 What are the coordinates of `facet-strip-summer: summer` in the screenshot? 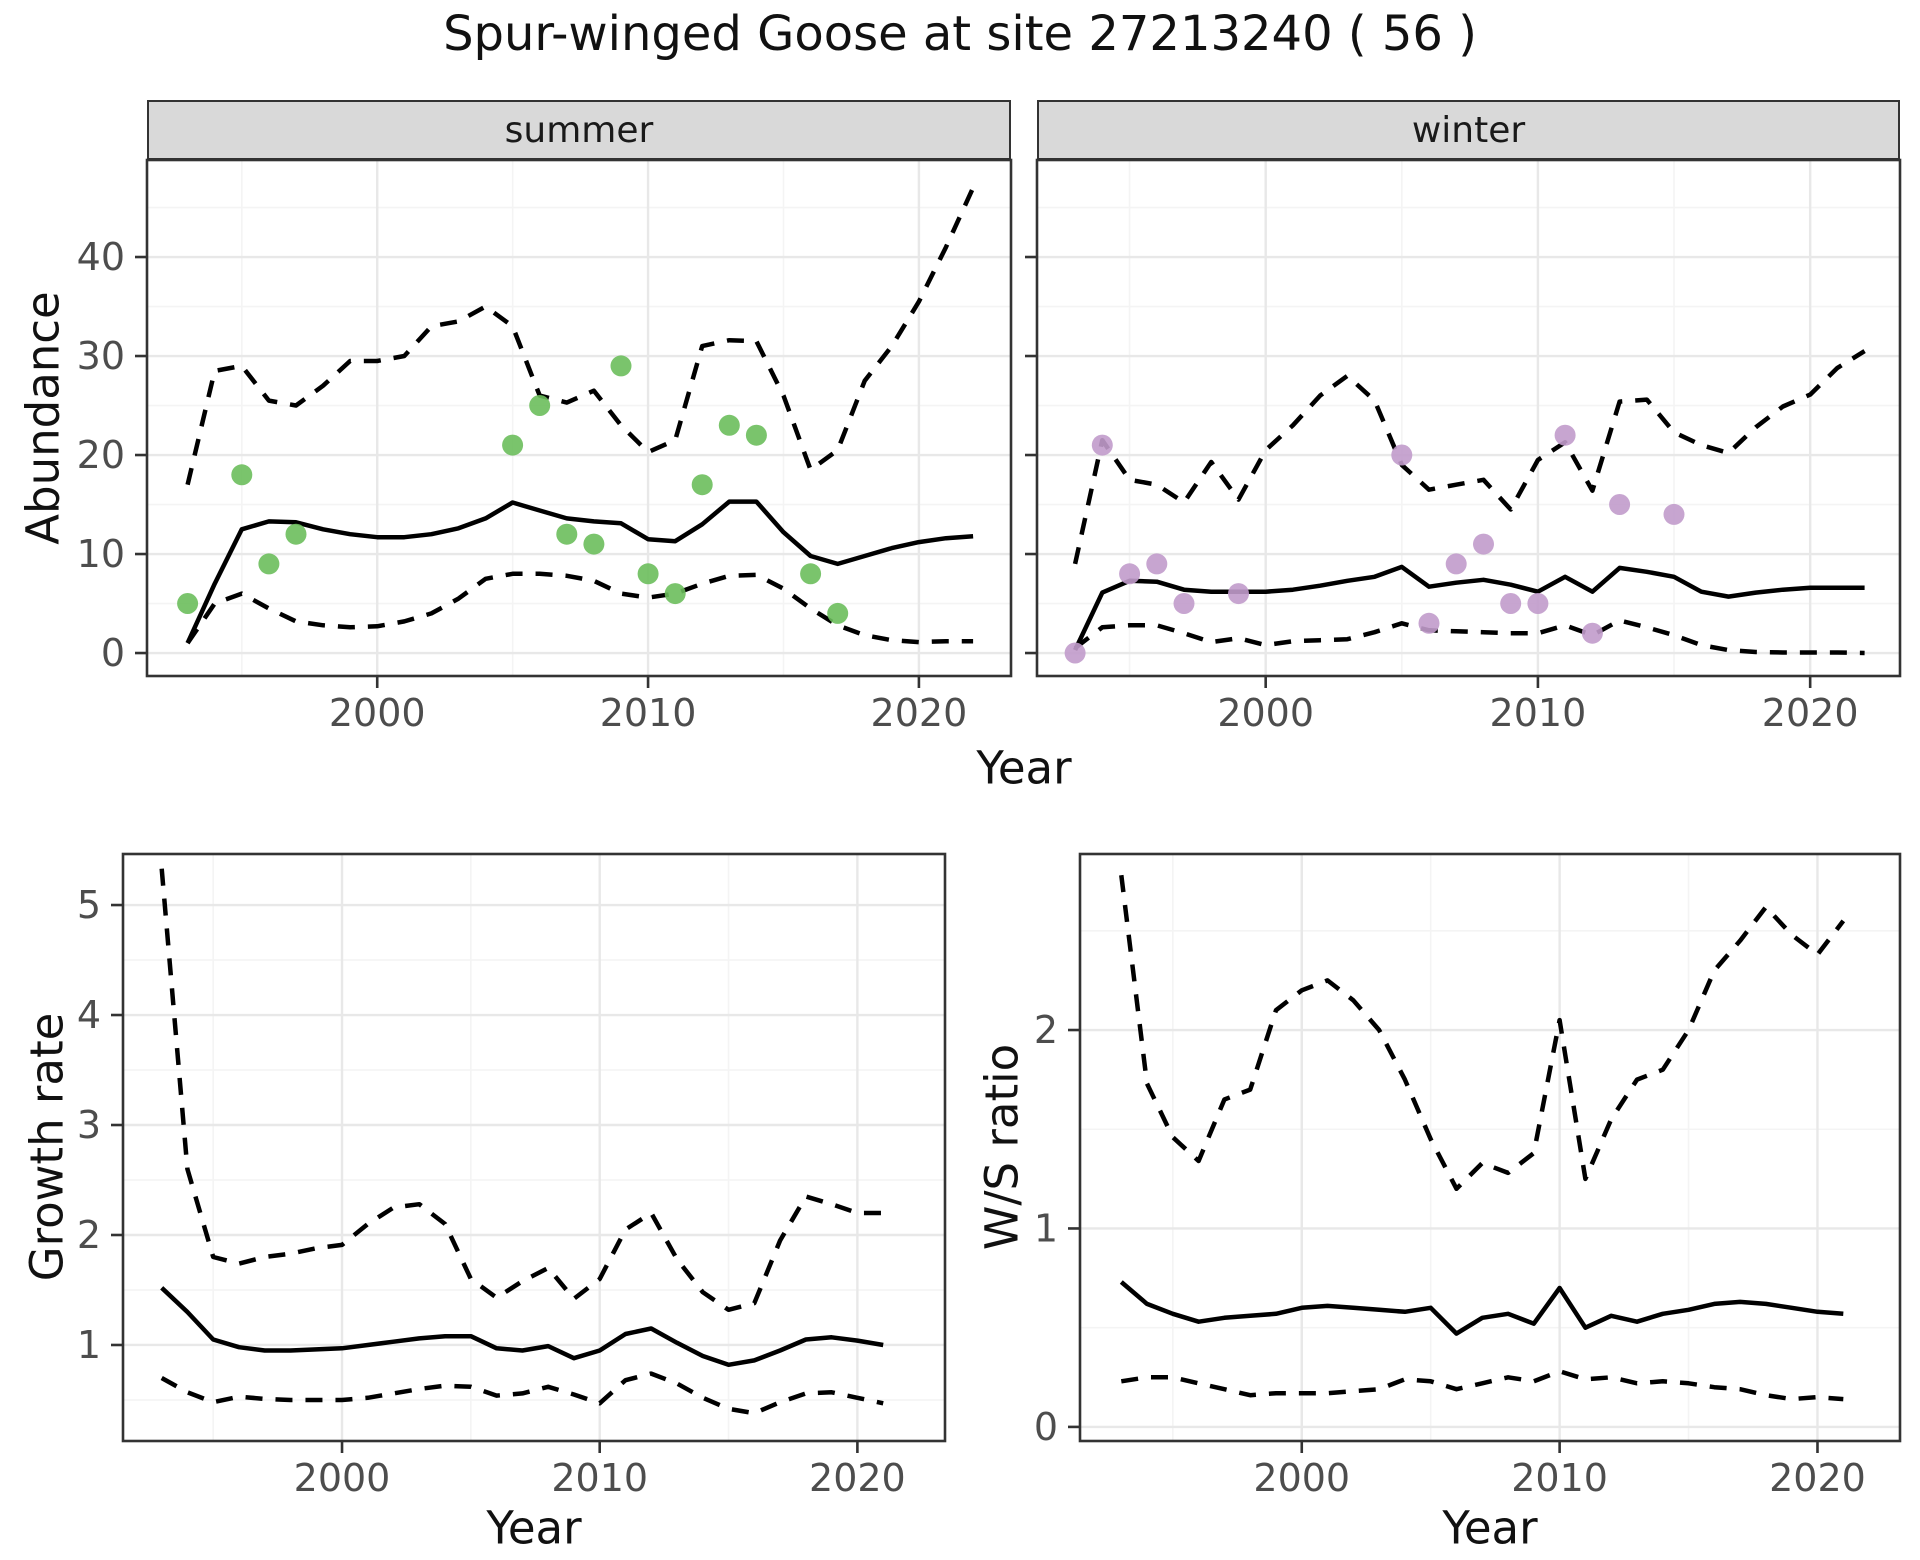 It's located at (579, 130).